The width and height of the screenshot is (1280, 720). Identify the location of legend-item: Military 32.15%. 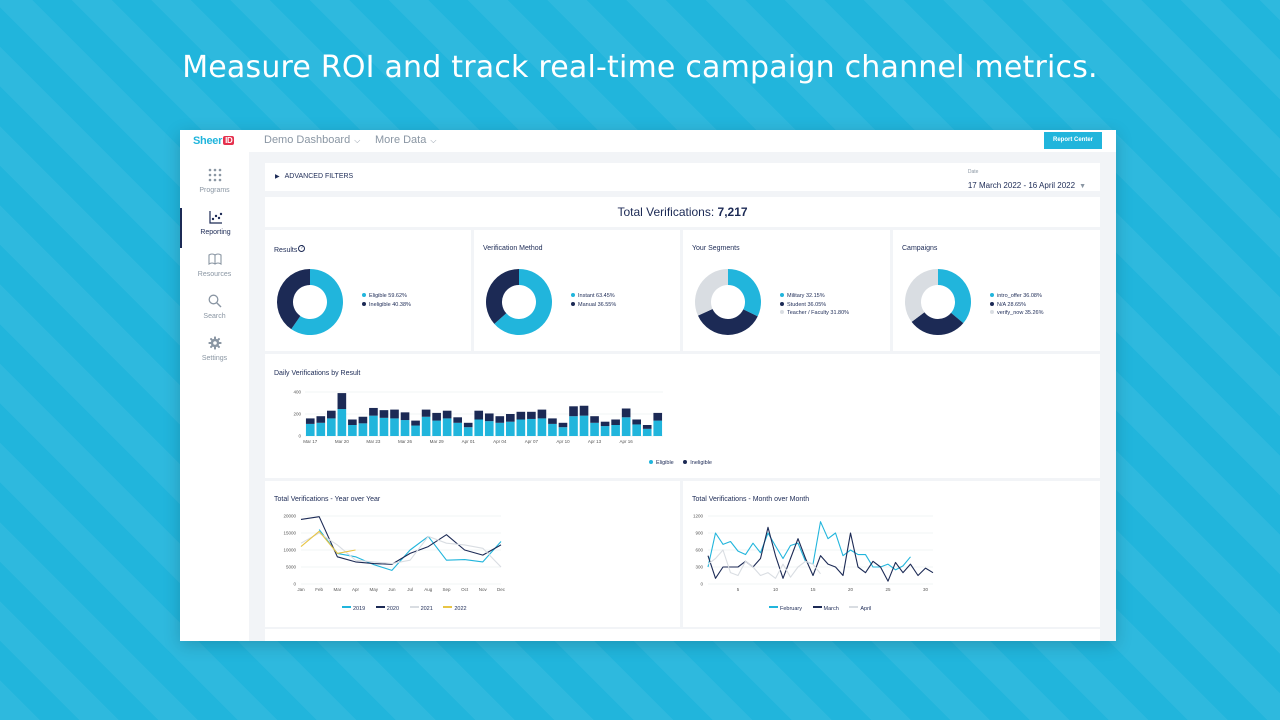
(814, 297).